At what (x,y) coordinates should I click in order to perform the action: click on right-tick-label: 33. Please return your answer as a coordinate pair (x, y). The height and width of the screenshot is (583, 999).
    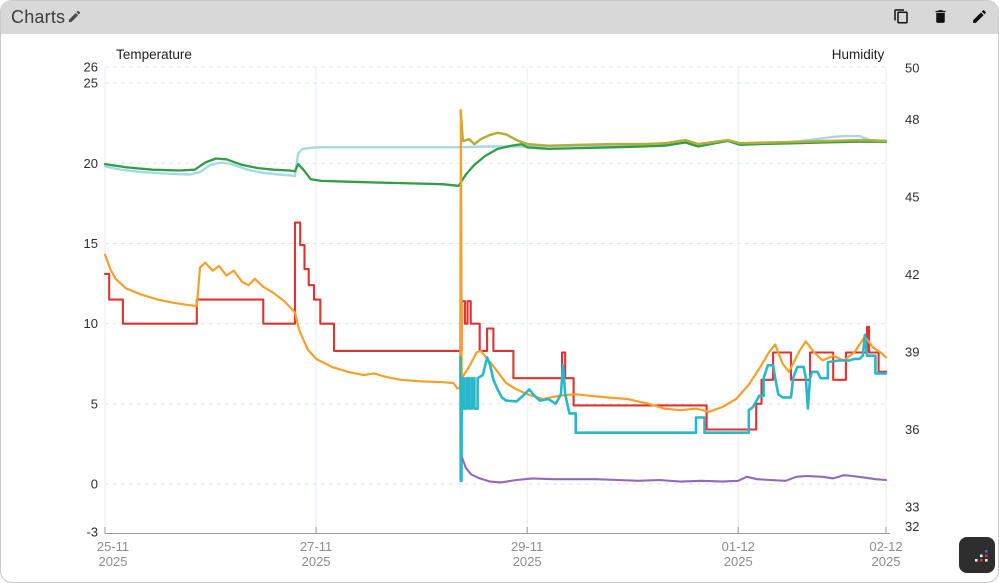
    Looking at the image, I should click on (912, 507).